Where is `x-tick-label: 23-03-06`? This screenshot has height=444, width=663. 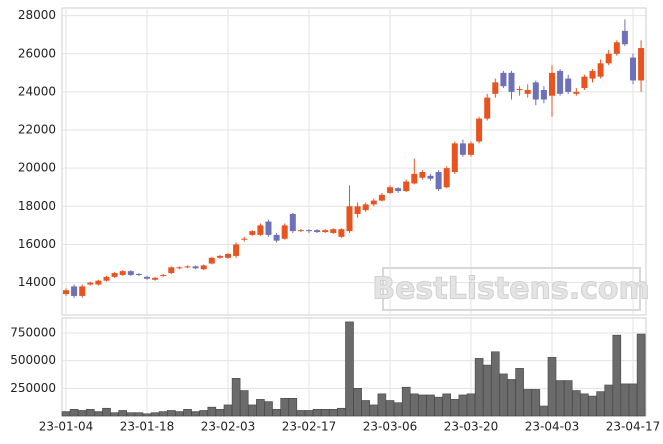 x-tick-label: 23-03-06 is located at coordinates (390, 427).